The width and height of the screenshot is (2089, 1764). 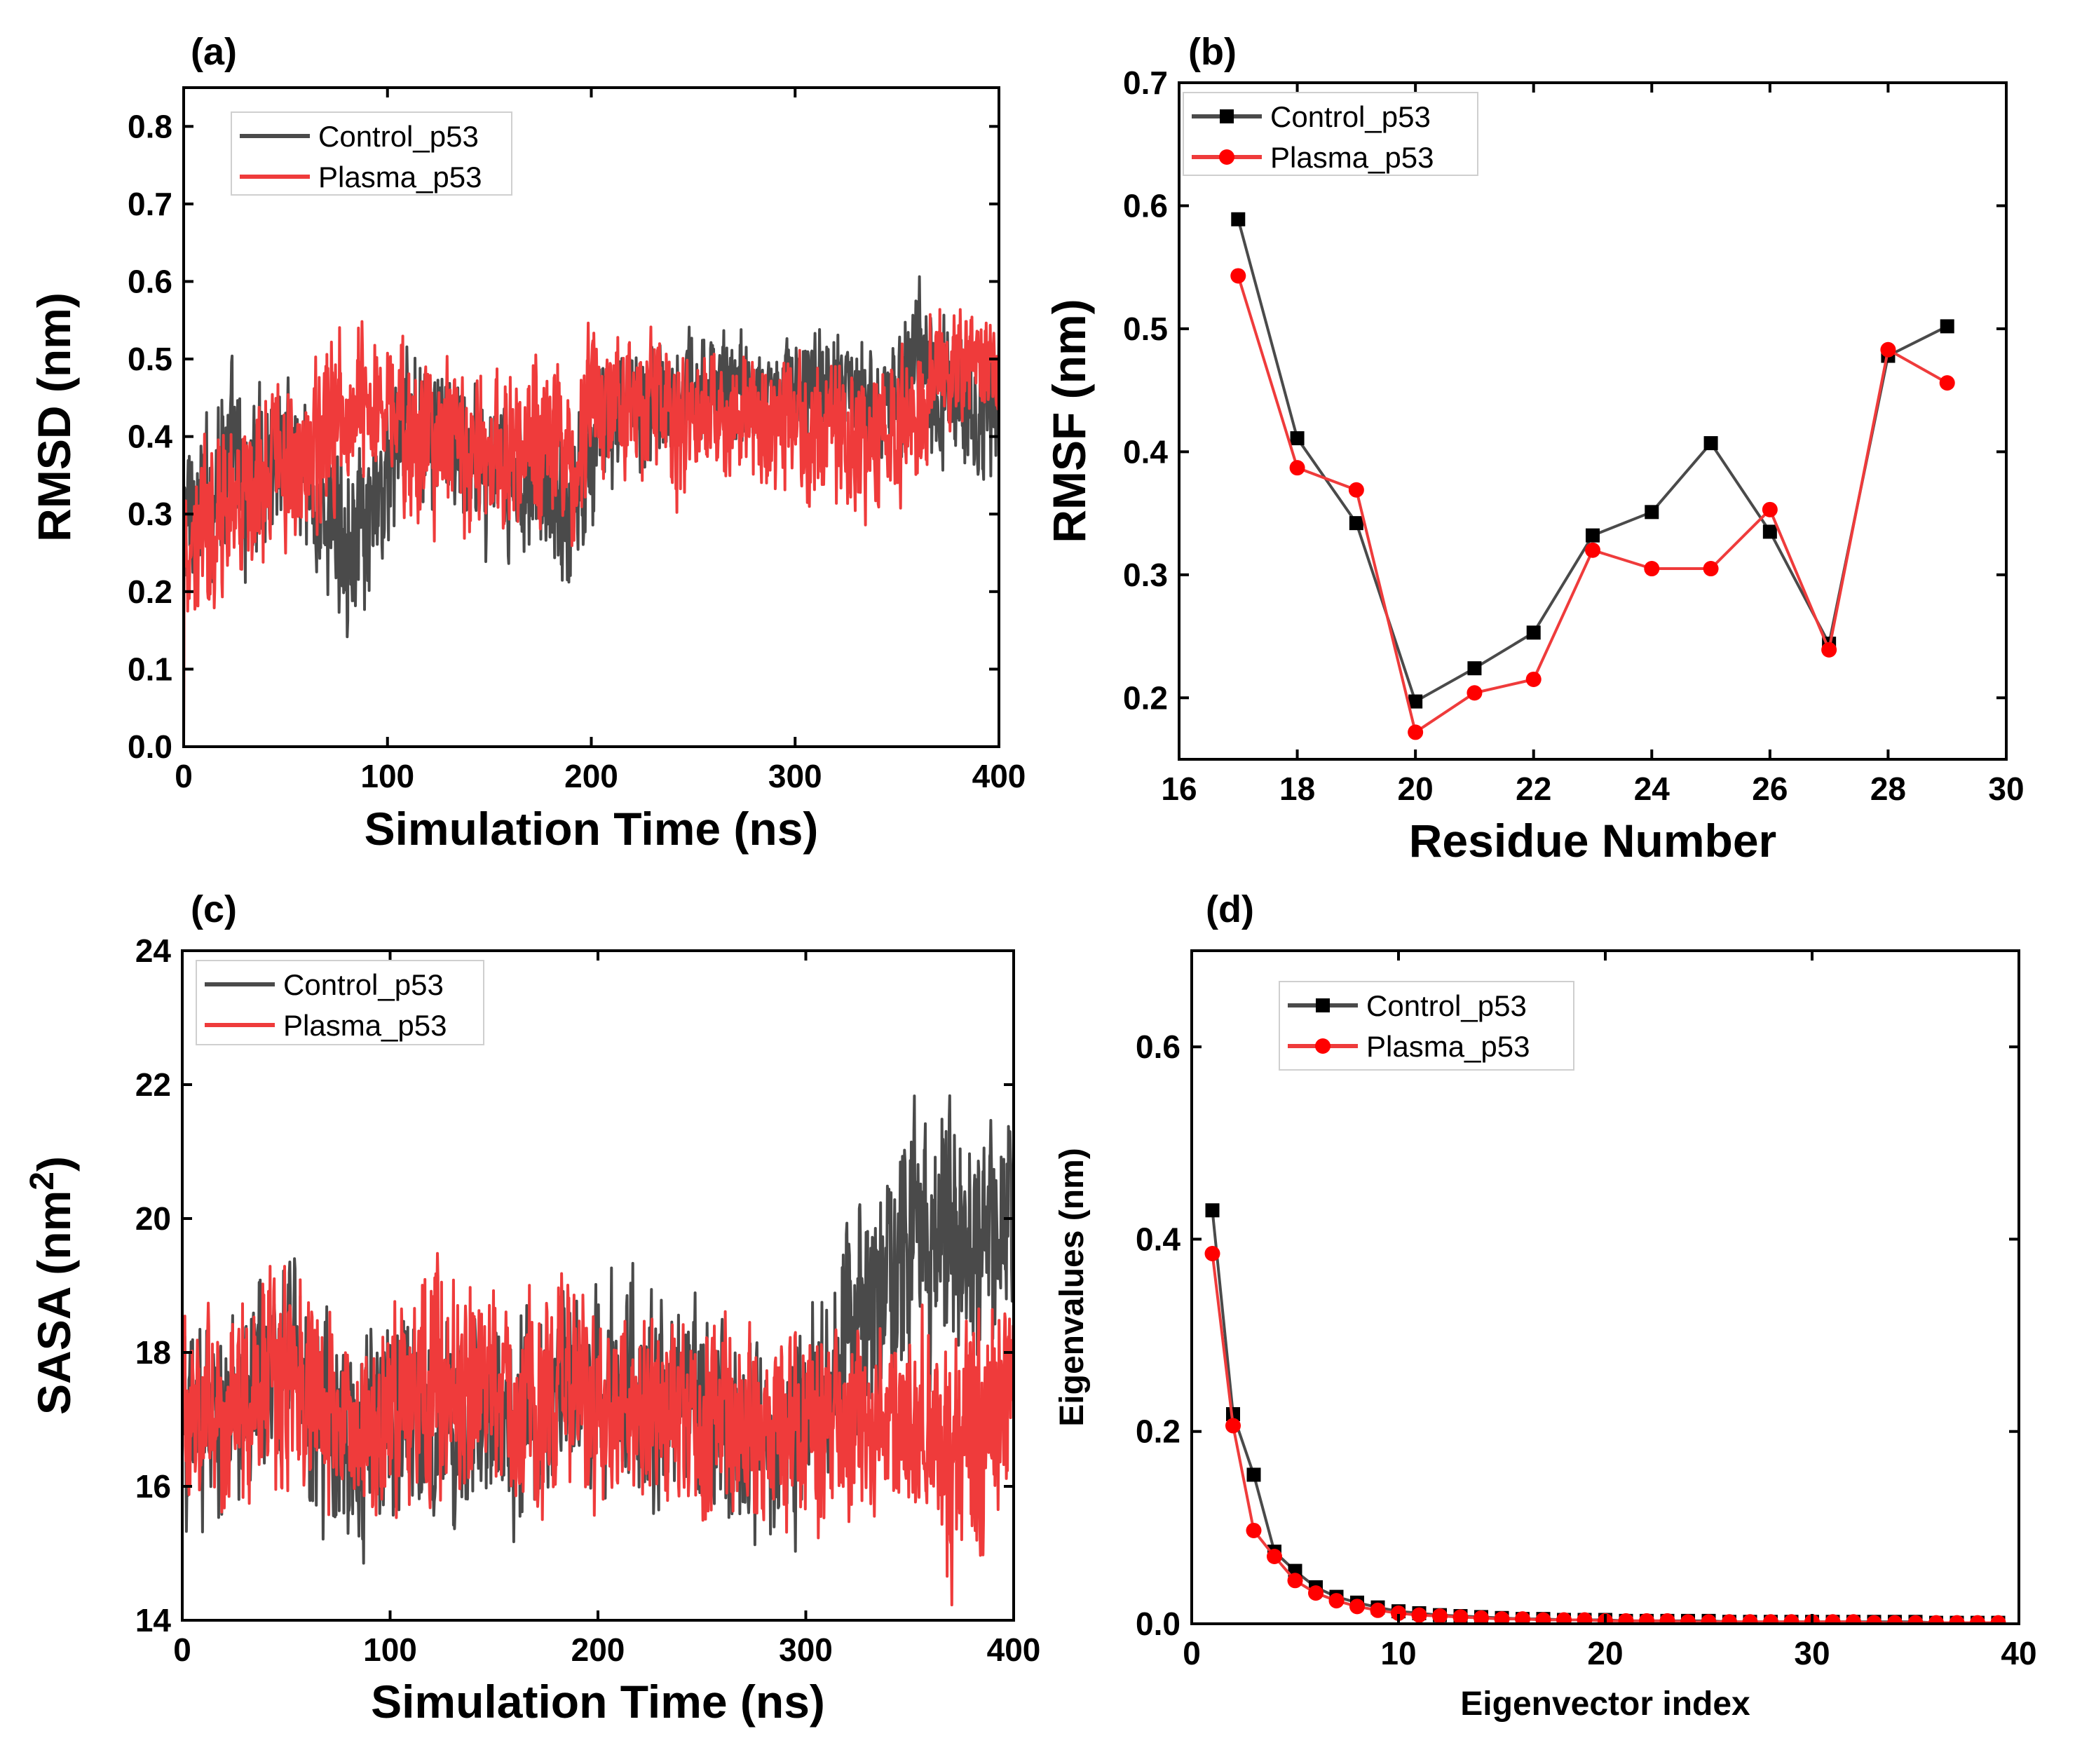 What do you see at coordinates (2006, 789) in the screenshot?
I see `x-tick-label-b: 30` at bounding box center [2006, 789].